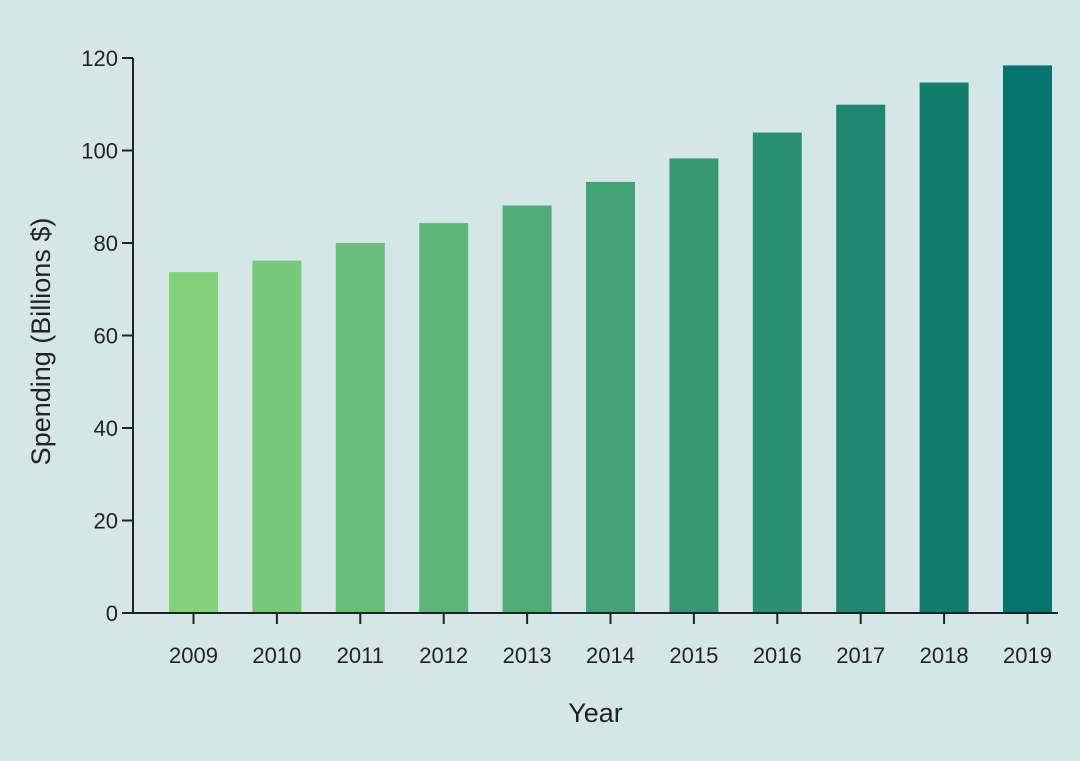 The image size is (1080, 761). What do you see at coordinates (694, 385) in the screenshot?
I see `bar-2015` at bounding box center [694, 385].